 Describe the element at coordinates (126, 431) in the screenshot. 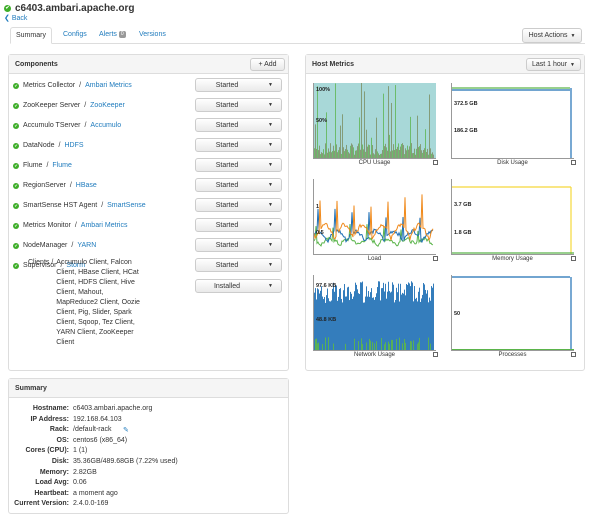

I see `edit-rack-icon: ✎` at that location.